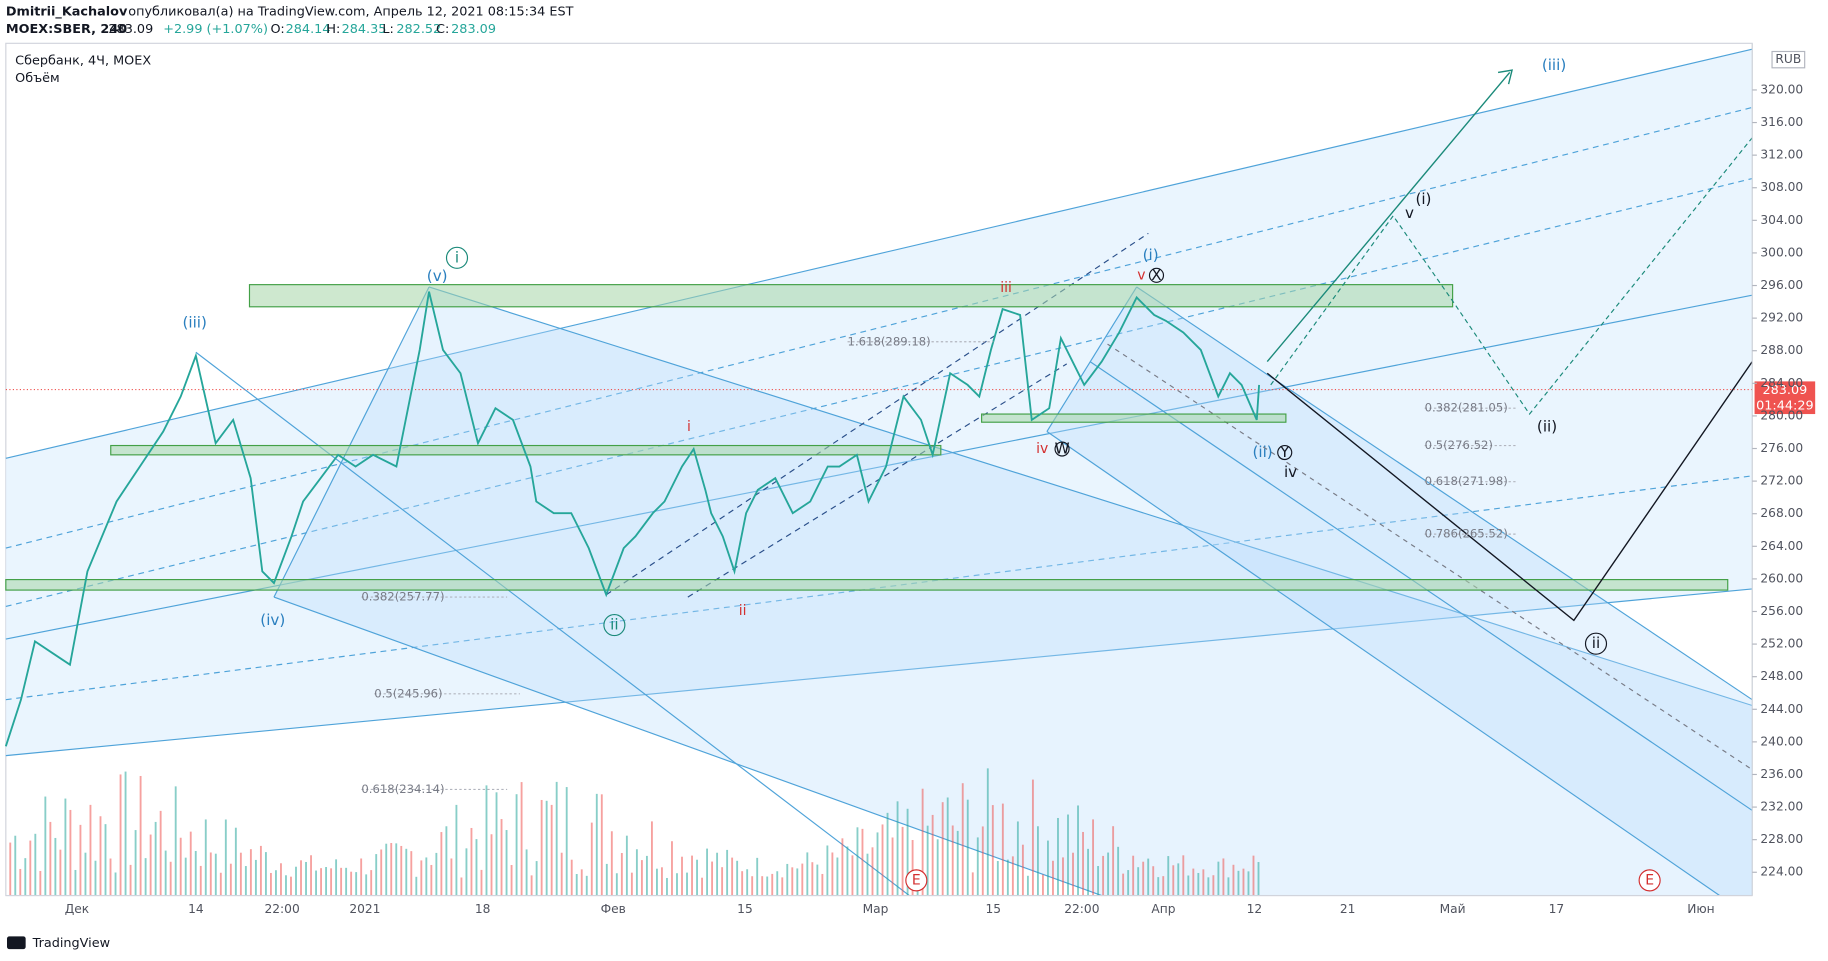  What do you see at coordinates (1290, 472) in the screenshot?
I see `wave-label: iv` at bounding box center [1290, 472].